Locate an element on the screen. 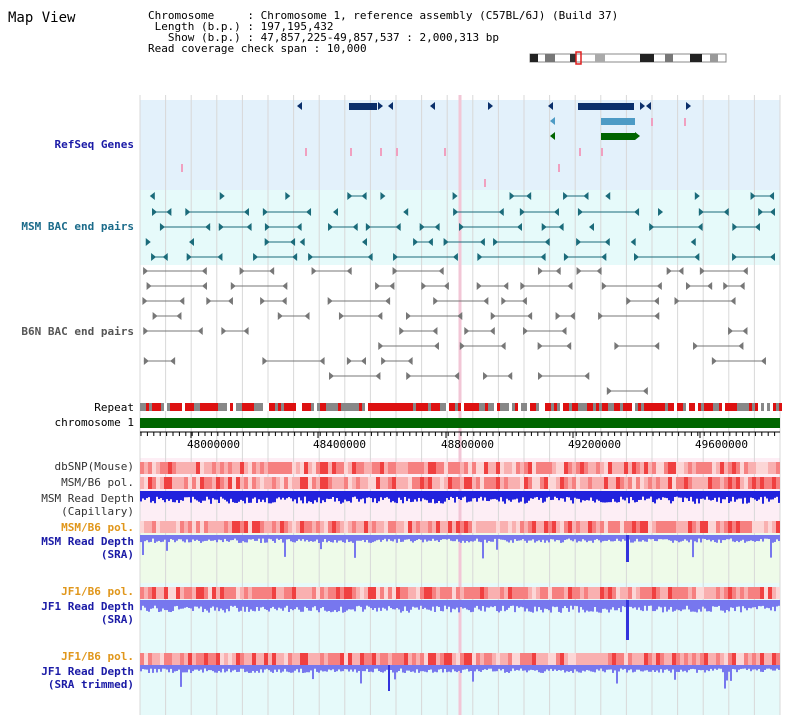 This screenshot has height=715, width=800. track-label-jf1-b6-pol-2: JF1/B6 pol. is located at coordinates (97, 656).